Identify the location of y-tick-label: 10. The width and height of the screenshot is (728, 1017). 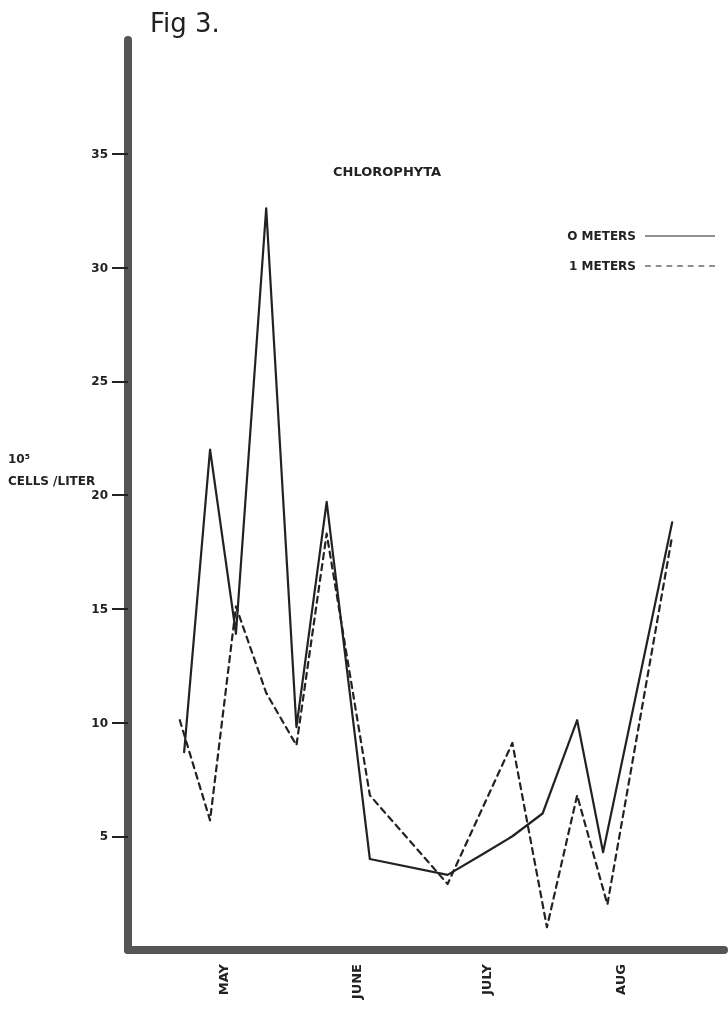
(99, 722).